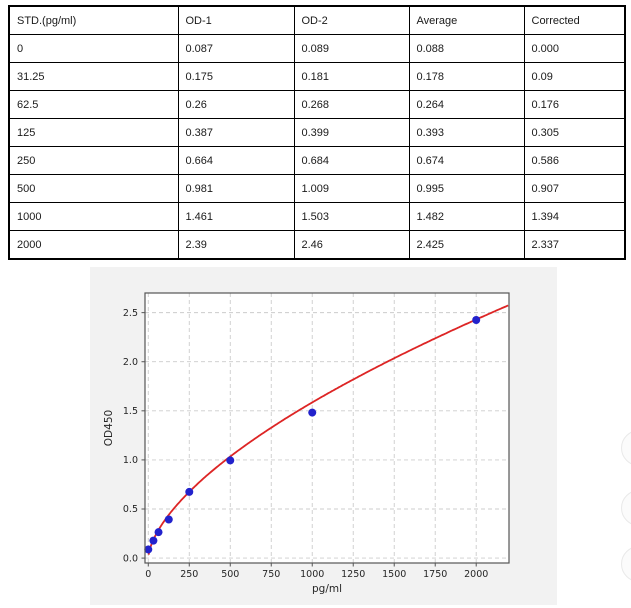 This screenshot has height=608, width=631. Describe the element at coordinates (93, 104) in the screenshot. I see `table-cell: 62.5` at that location.